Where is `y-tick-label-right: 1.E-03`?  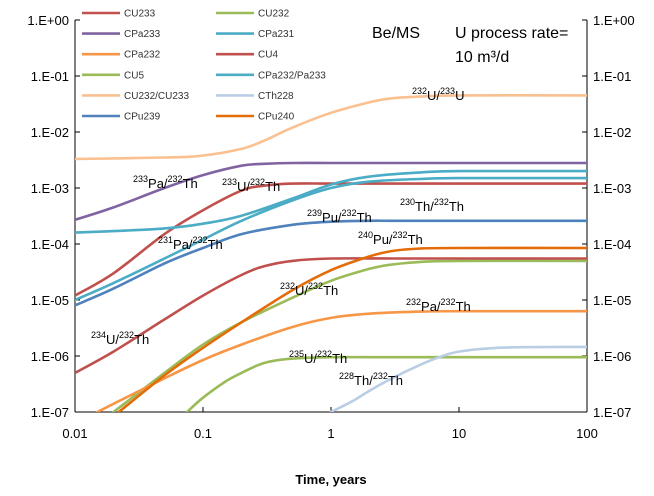
y-tick-label-right: 1.E-03 is located at coordinates (612, 188).